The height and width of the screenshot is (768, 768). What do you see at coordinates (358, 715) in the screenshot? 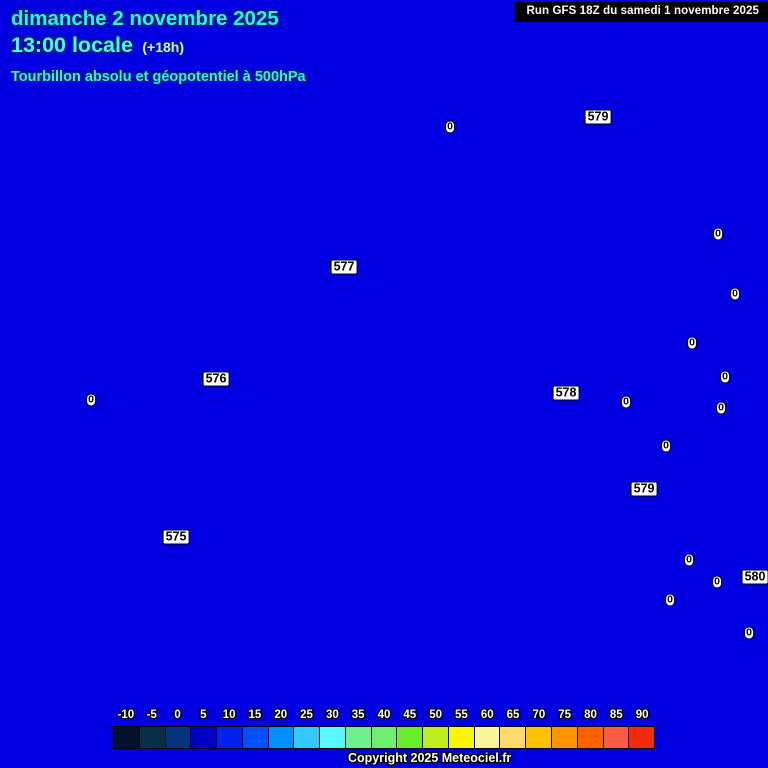
I see `legend-tick-35: 35` at bounding box center [358, 715].